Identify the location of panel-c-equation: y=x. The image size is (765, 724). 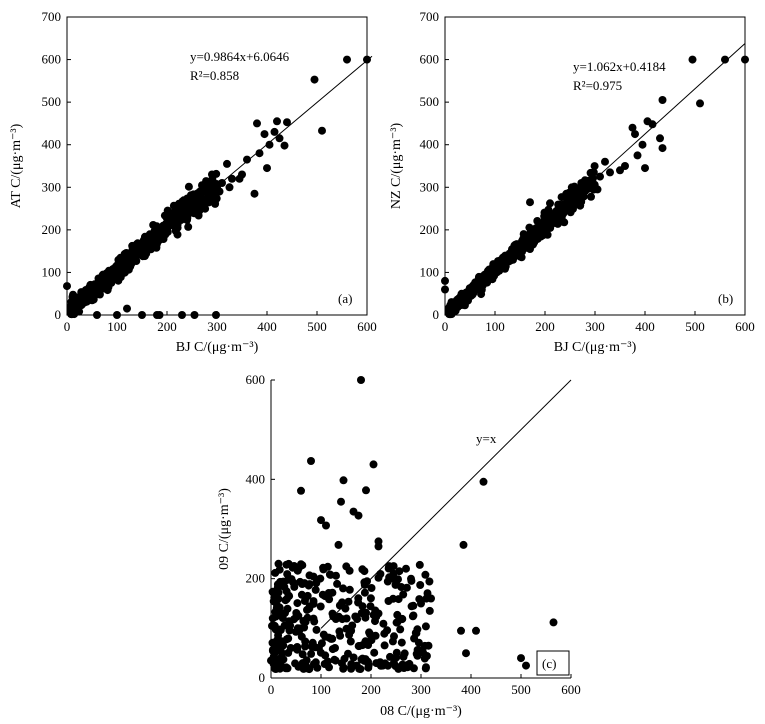
(486, 438).